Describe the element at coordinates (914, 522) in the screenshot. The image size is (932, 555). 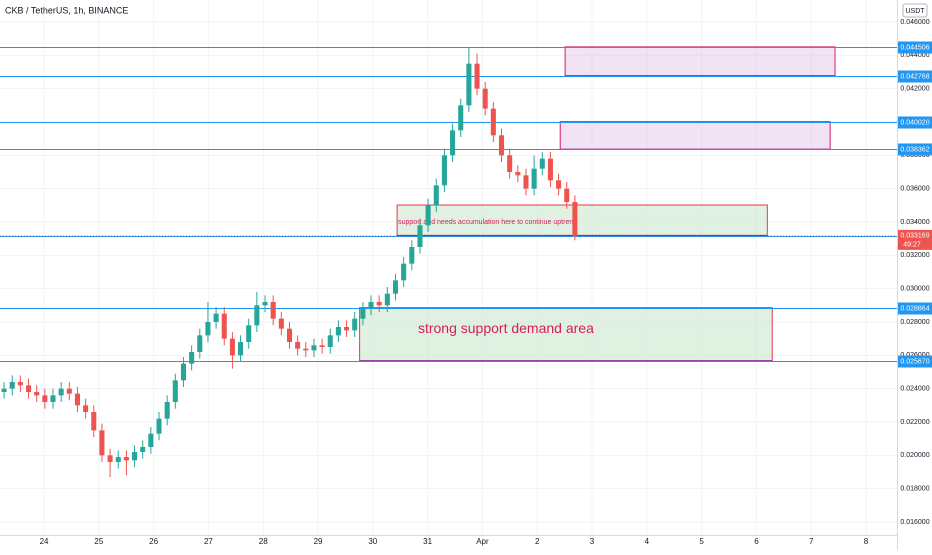
I see `y-tick-label: 0.016000` at that location.